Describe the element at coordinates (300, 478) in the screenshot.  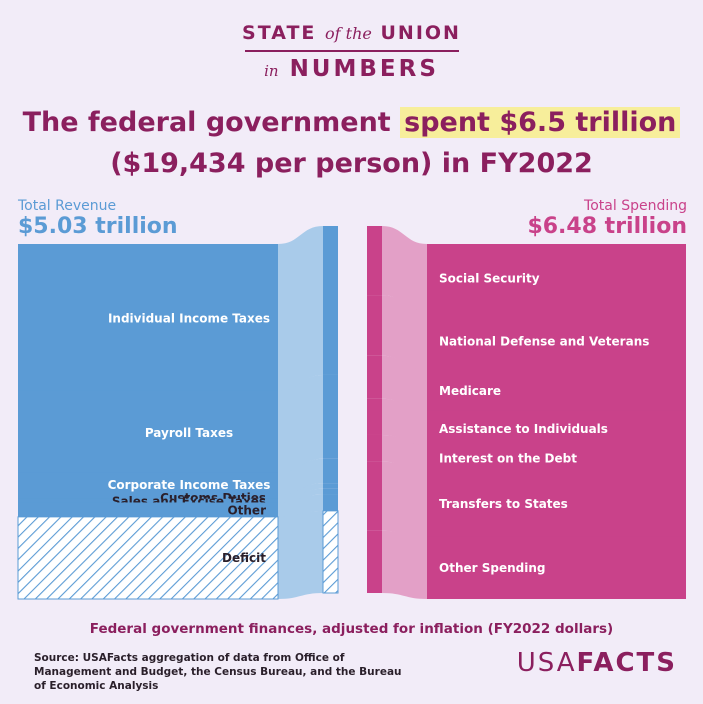
I see `flow-corporate-income-taxes` at that location.